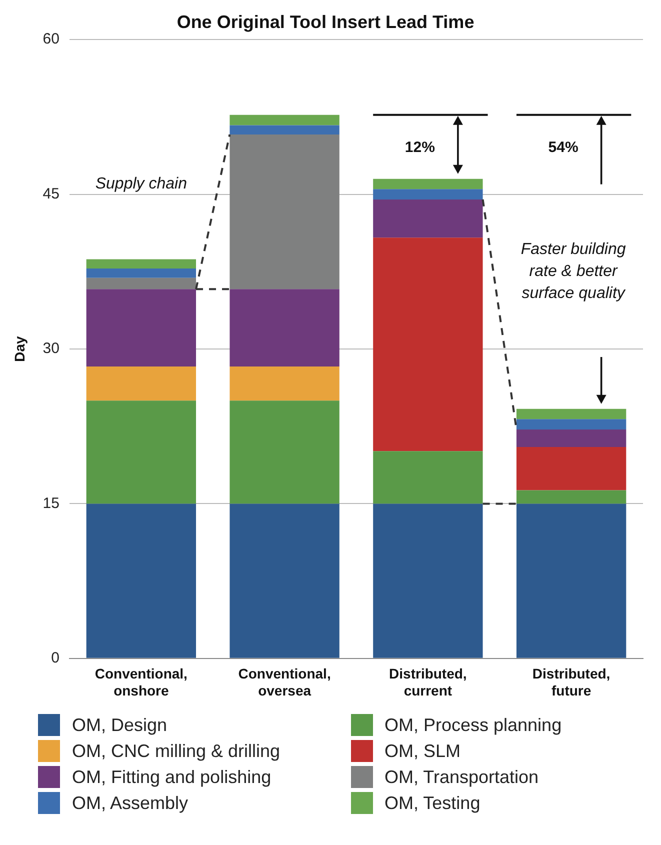  Describe the element at coordinates (55, 658) in the screenshot. I see `y-tick-label: 0` at that location.